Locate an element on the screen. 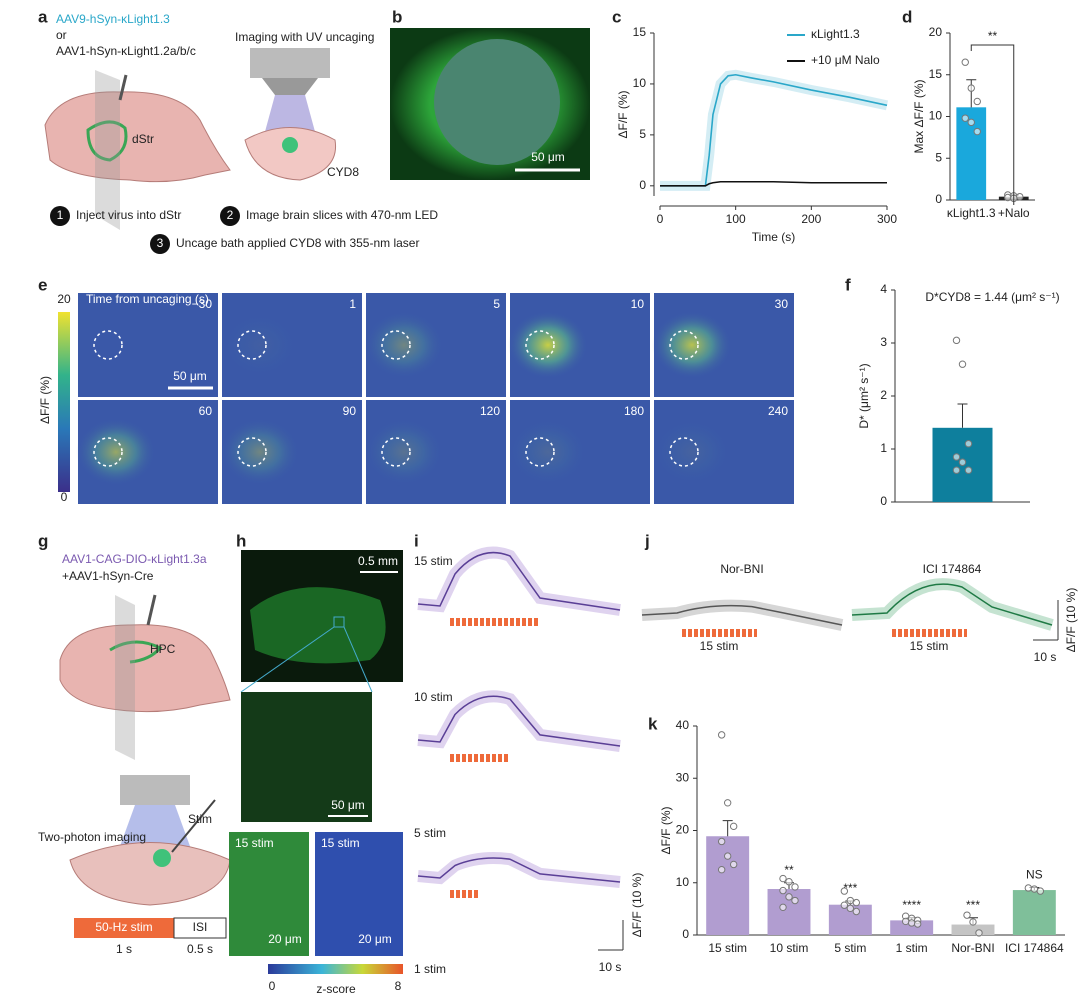 This screenshot has width=1080, height=999. protocol-label: ISI is located at coordinates (200, 927).